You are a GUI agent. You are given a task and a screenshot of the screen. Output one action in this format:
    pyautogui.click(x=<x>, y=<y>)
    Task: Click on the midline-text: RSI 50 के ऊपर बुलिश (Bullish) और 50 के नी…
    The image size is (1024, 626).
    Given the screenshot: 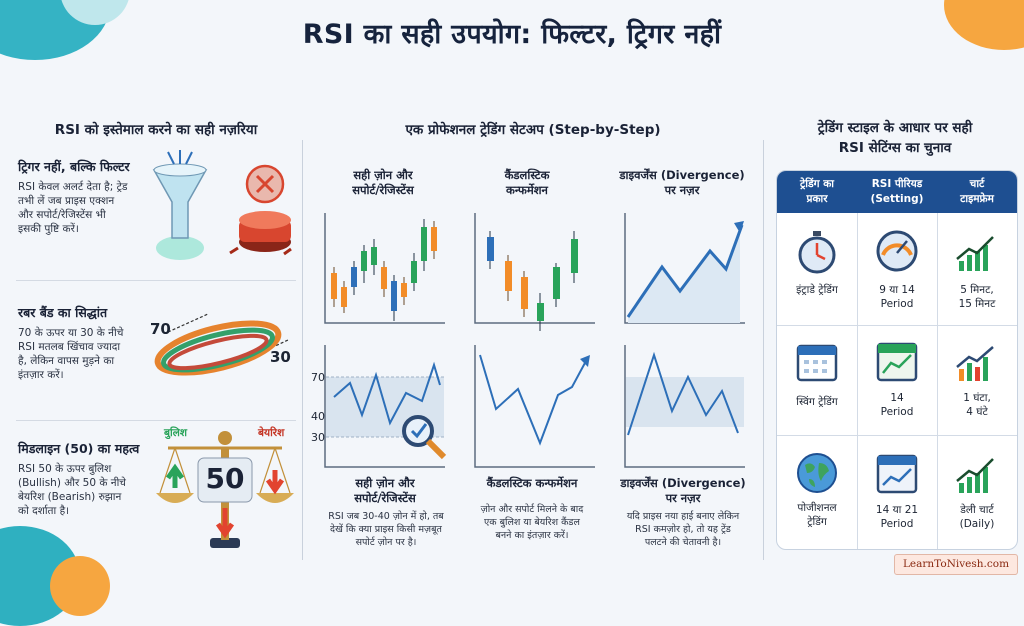 What is the action you would take?
    pyautogui.click(x=72, y=490)
    